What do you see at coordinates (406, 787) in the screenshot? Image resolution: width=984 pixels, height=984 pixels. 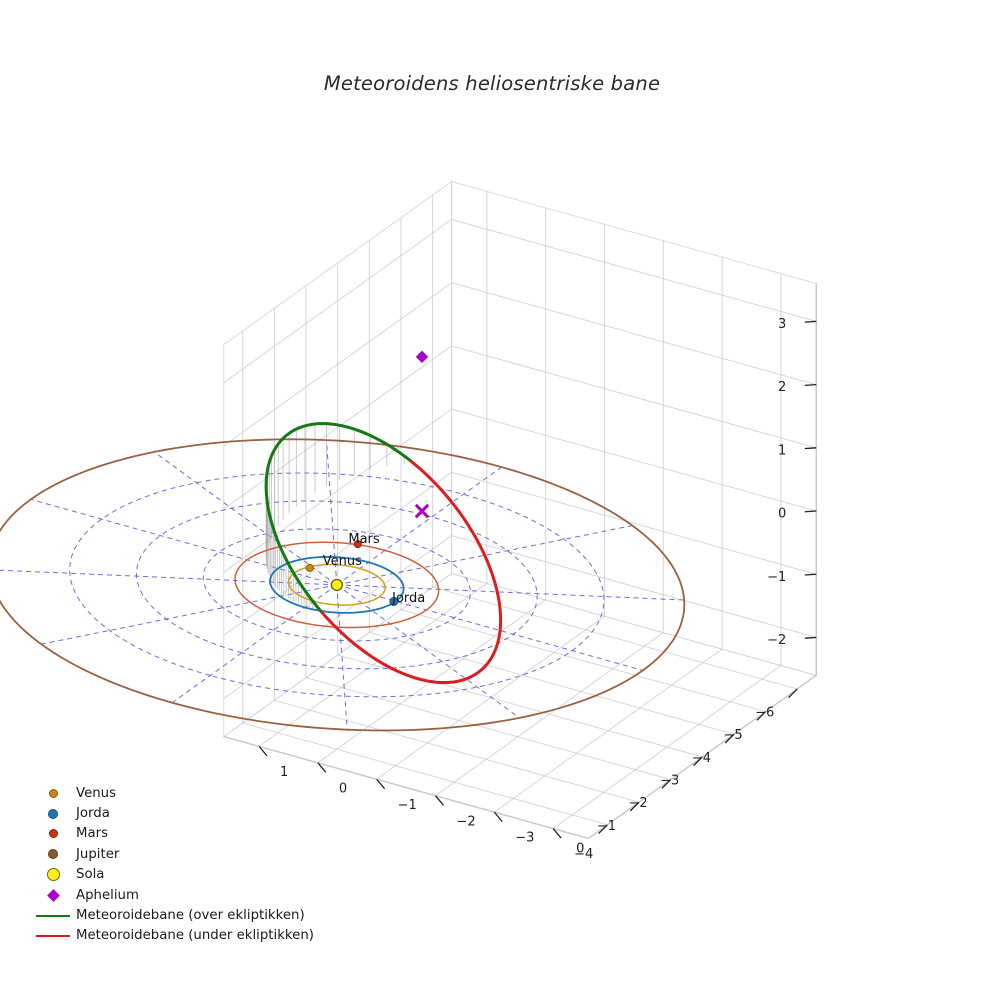 I see `spine-y` at bounding box center [406, 787].